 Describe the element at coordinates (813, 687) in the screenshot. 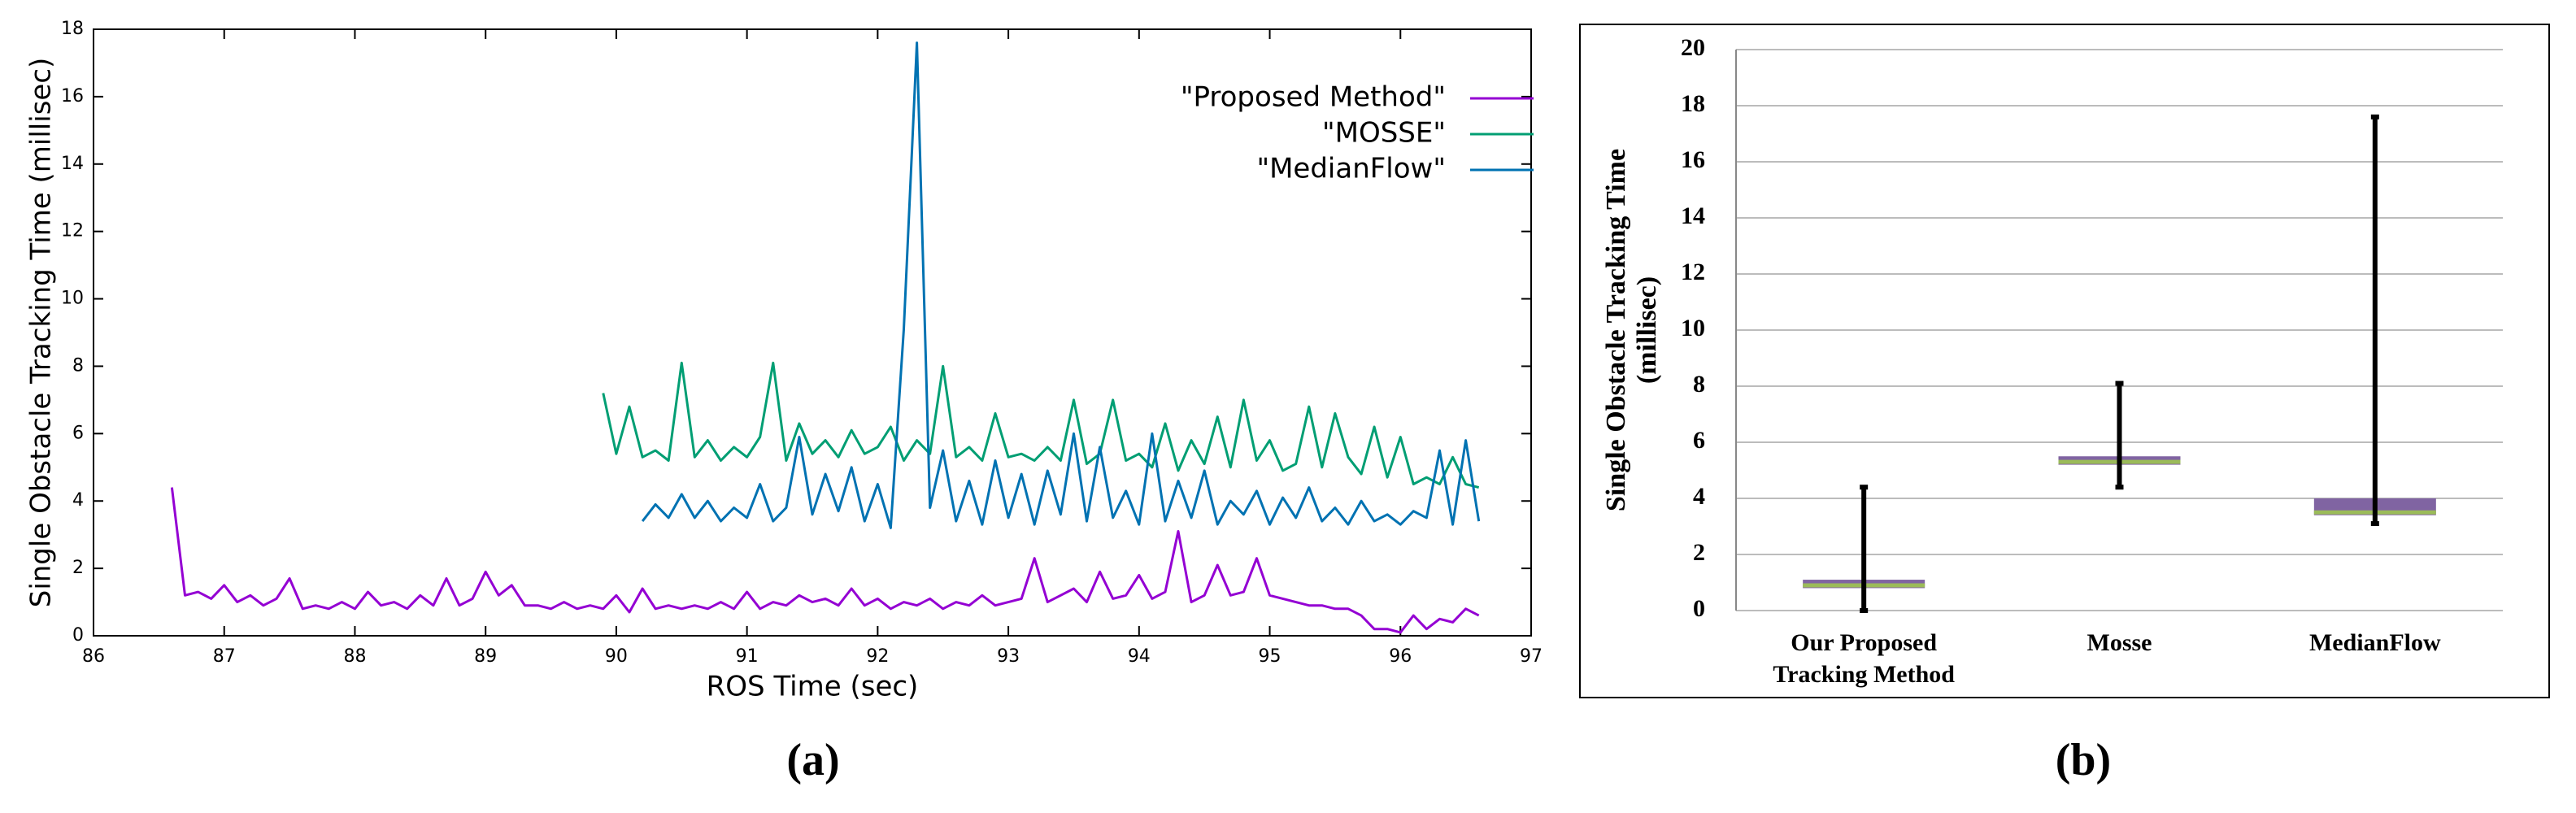

I see `x-axis-label: ROS Time (sec)` at that location.